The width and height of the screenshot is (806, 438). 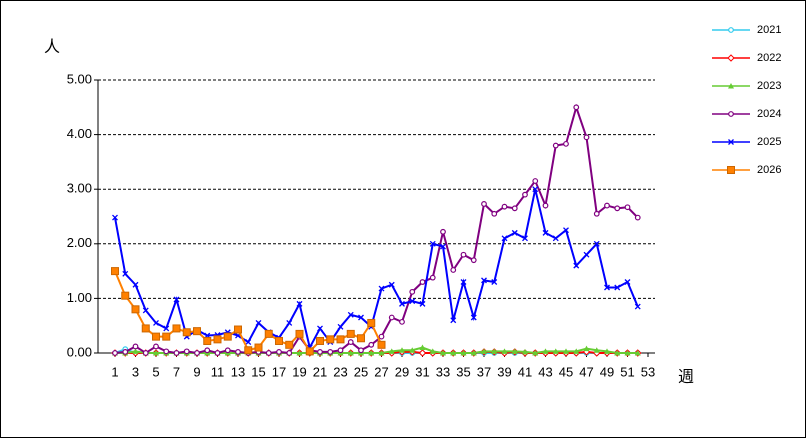 I want to click on x-tick-label: 3, so click(x=135, y=371).